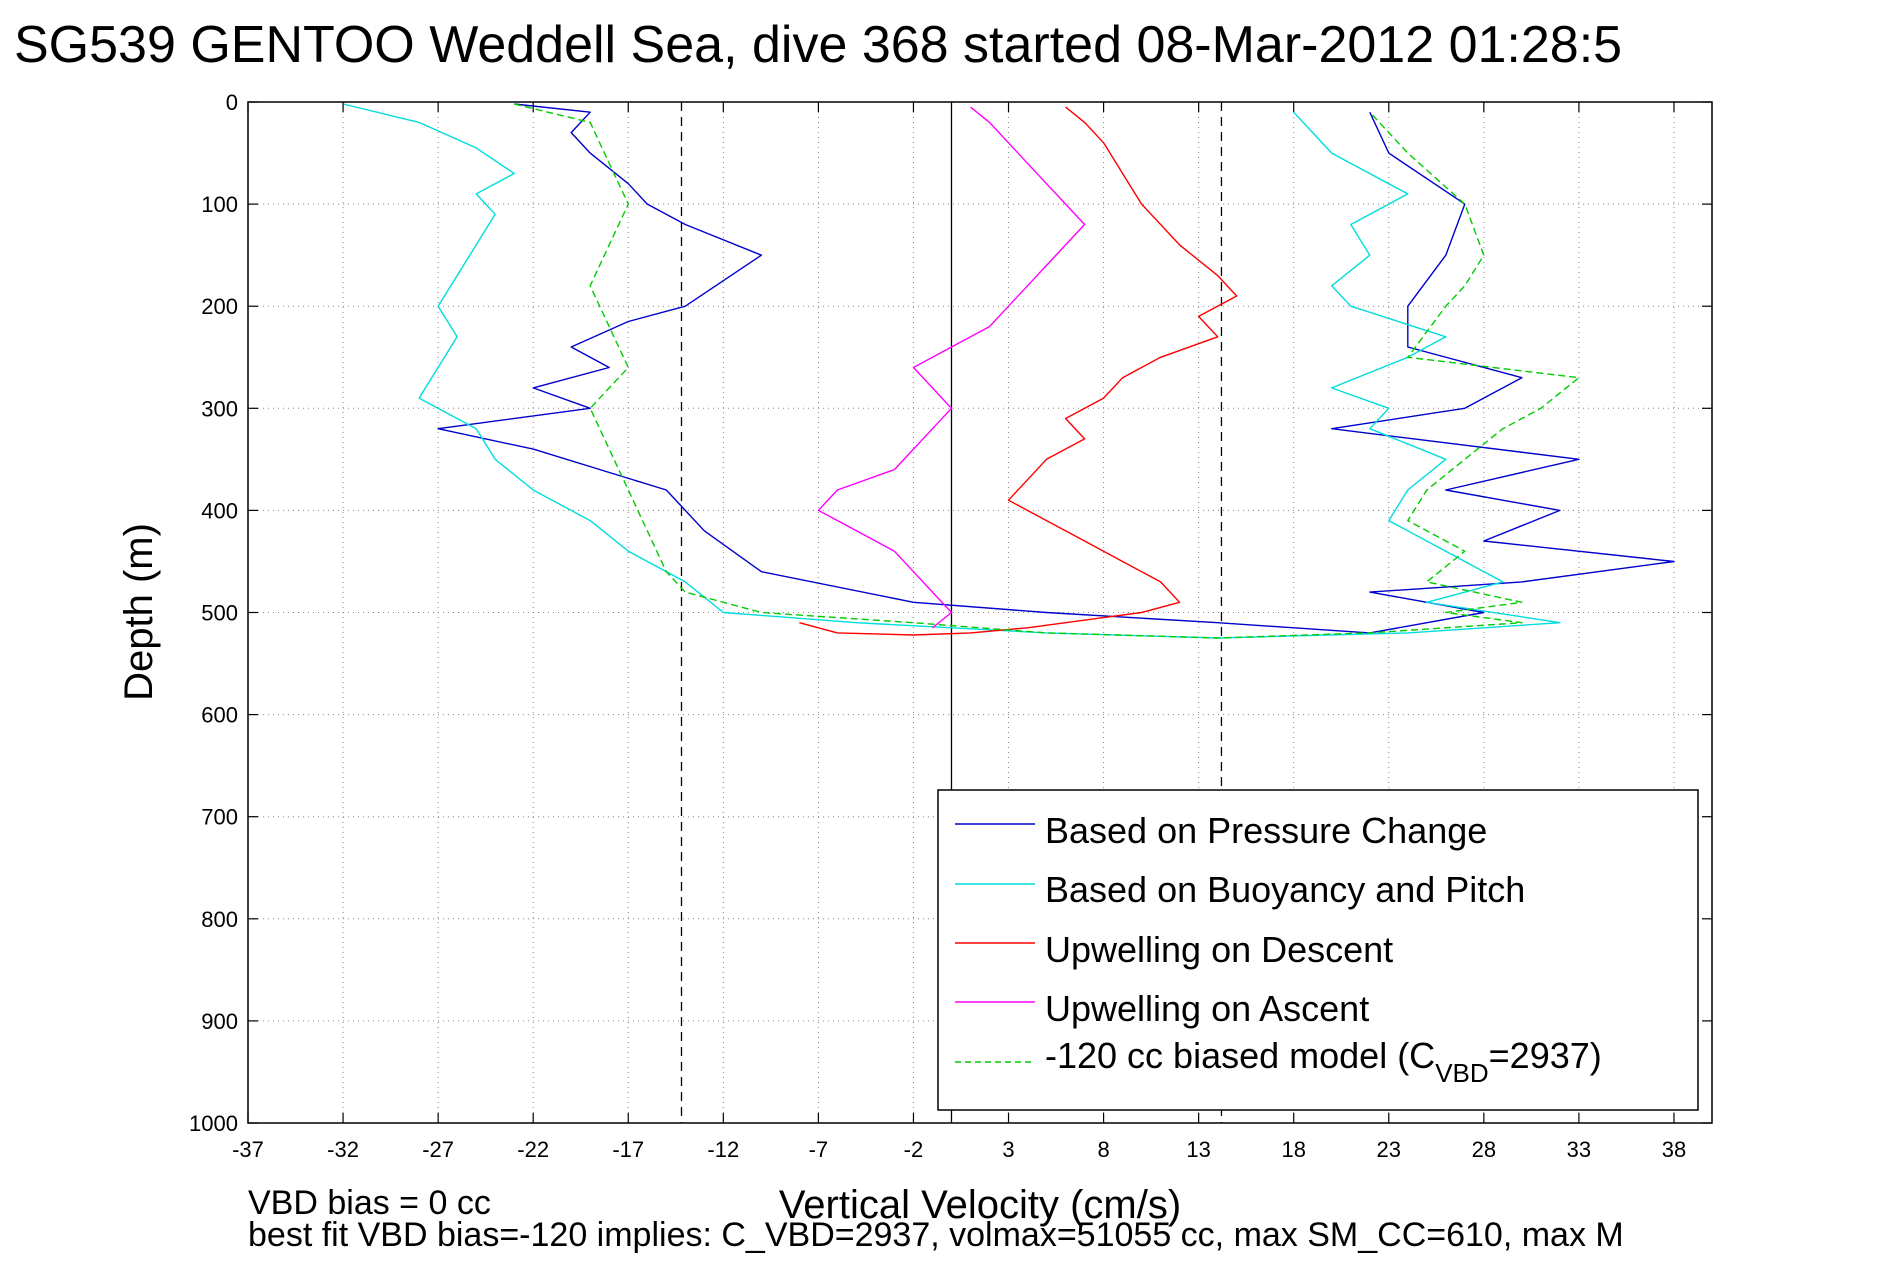  Describe the element at coordinates (1198, 1149) in the screenshot. I see `x-tick-label: 13` at that location.